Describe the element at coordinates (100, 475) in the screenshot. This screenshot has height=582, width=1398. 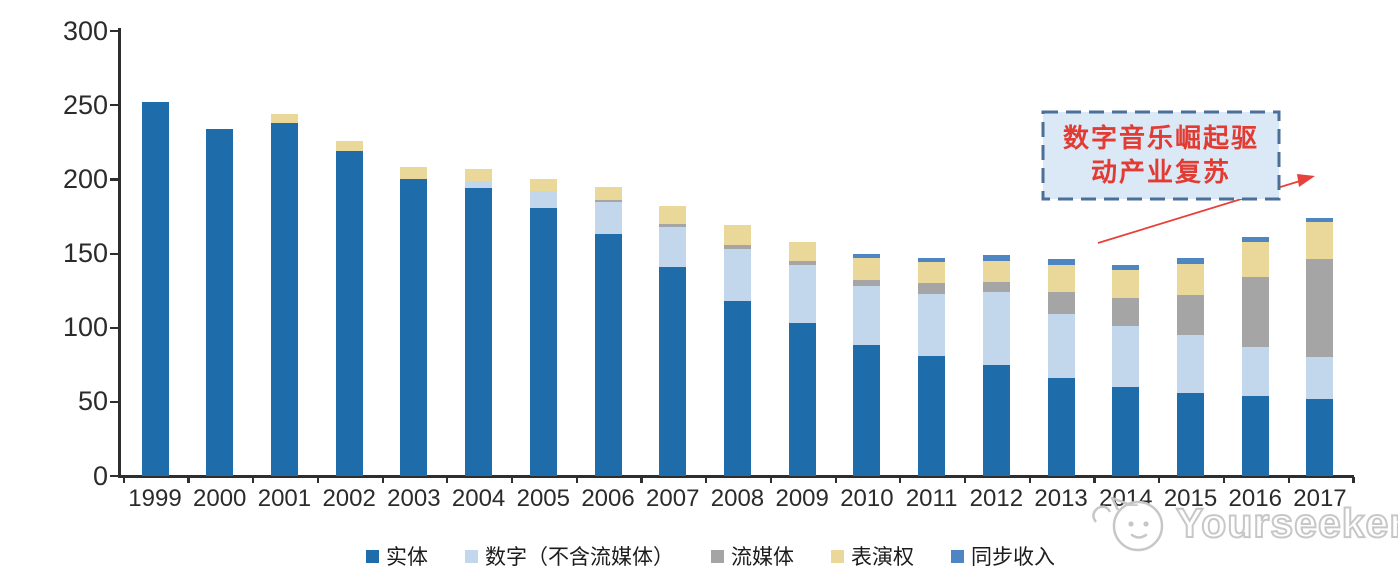
I see `y-axis-label: 0` at that location.